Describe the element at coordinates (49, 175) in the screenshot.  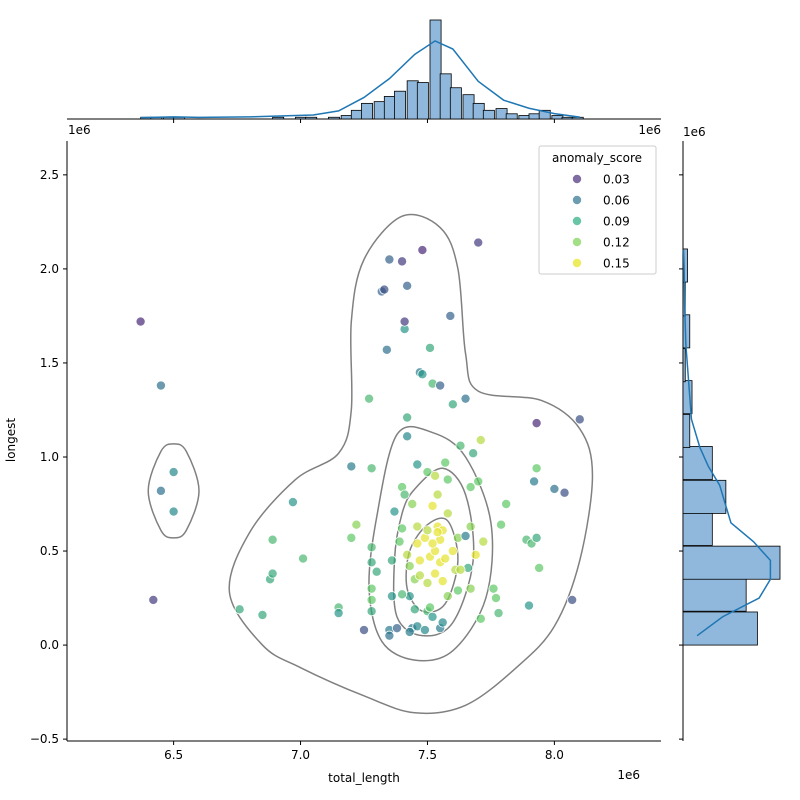
I see `y-tick-label: 2.5` at that location.